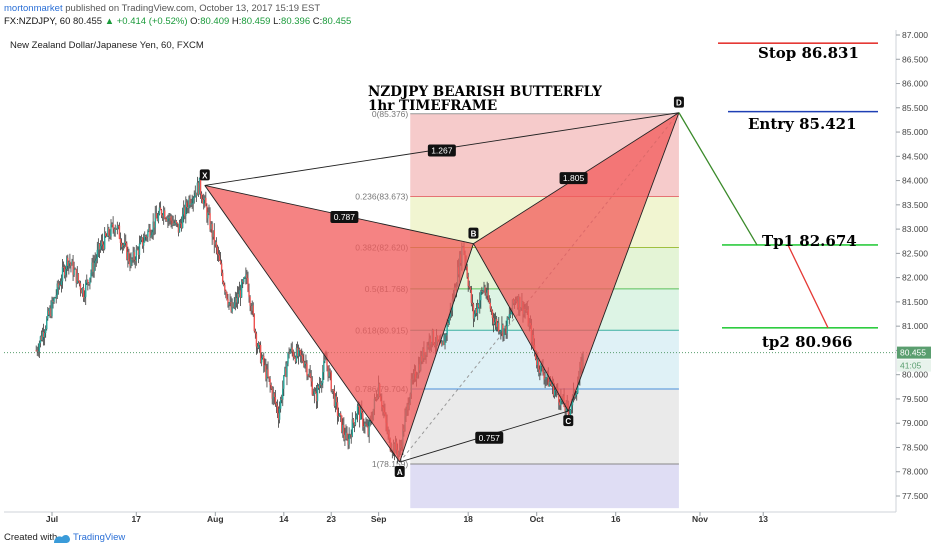 Image resolution: width=932 pixels, height=550 pixels. Describe the element at coordinates (390, 464) in the screenshot. I see `fib-level-label: 1(78.159)` at that location.